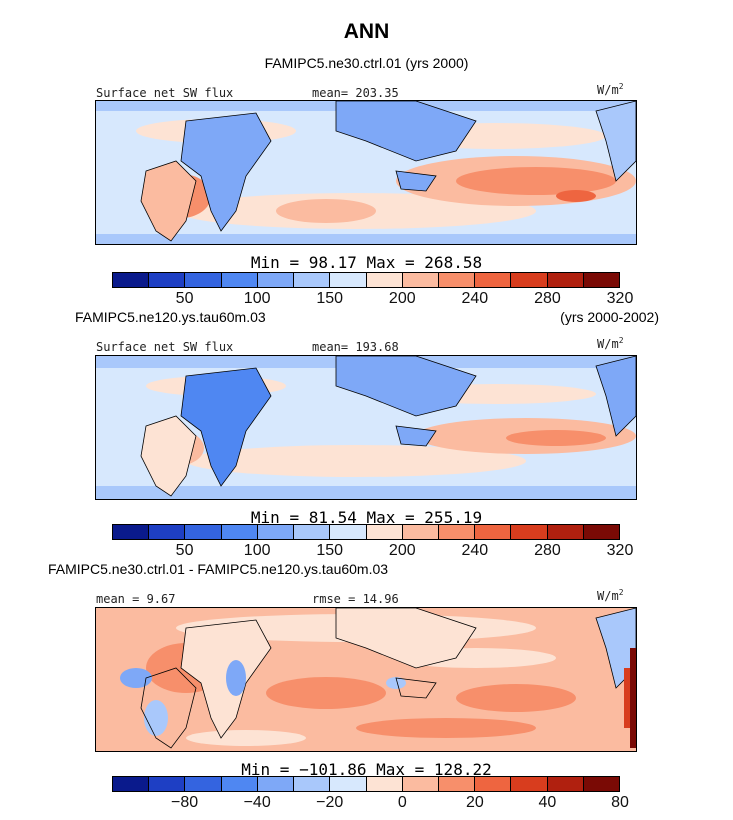  Describe the element at coordinates (610, 89) in the screenshot. I see `panel1-units: W/m2` at that location.